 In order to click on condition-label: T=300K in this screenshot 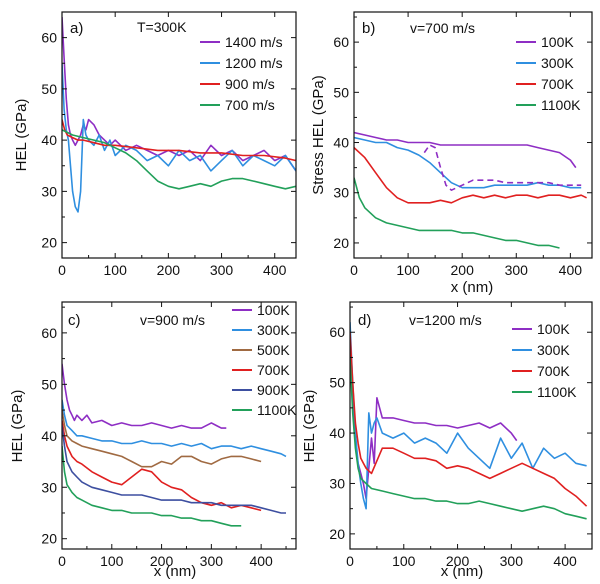, I will do `click(162, 27)`.